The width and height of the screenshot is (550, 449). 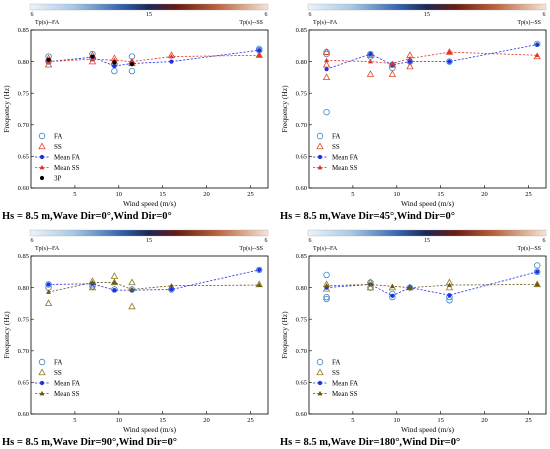 What do you see at coordinates (58, 179) in the screenshot?
I see `legend-label: 3P` at bounding box center [58, 179].